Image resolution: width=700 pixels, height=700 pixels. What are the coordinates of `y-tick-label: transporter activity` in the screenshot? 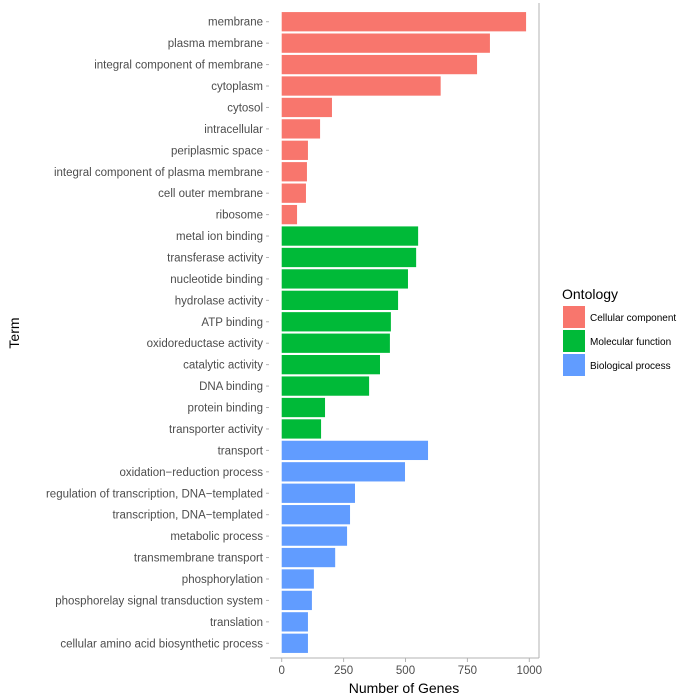 It's located at (216, 430).